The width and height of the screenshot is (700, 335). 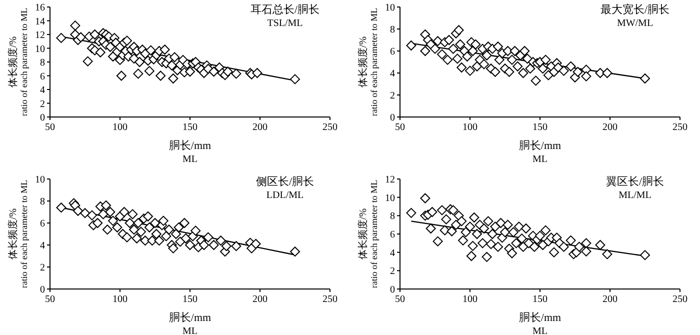 What do you see at coordinates (285, 23) in the screenshot?
I see `text: TSL/ML` at bounding box center [285, 23].